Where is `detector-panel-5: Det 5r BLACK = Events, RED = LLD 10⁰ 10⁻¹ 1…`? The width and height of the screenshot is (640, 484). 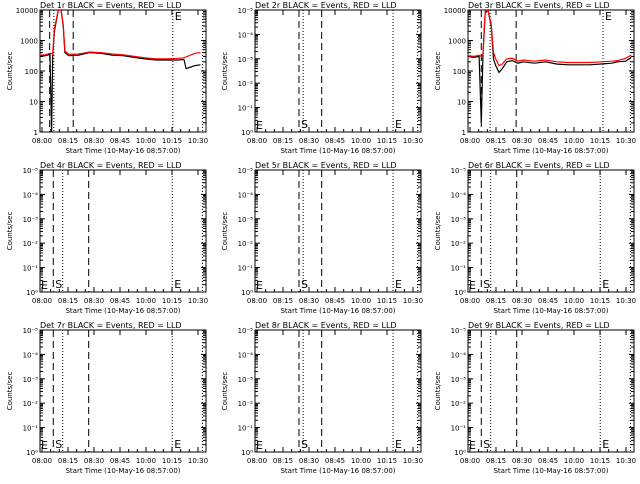
detector-panel-5: Det 5r BLACK = Events, RED = LLD 10⁰ 10⁻¹ 1… is located at coordinates (322, 238).